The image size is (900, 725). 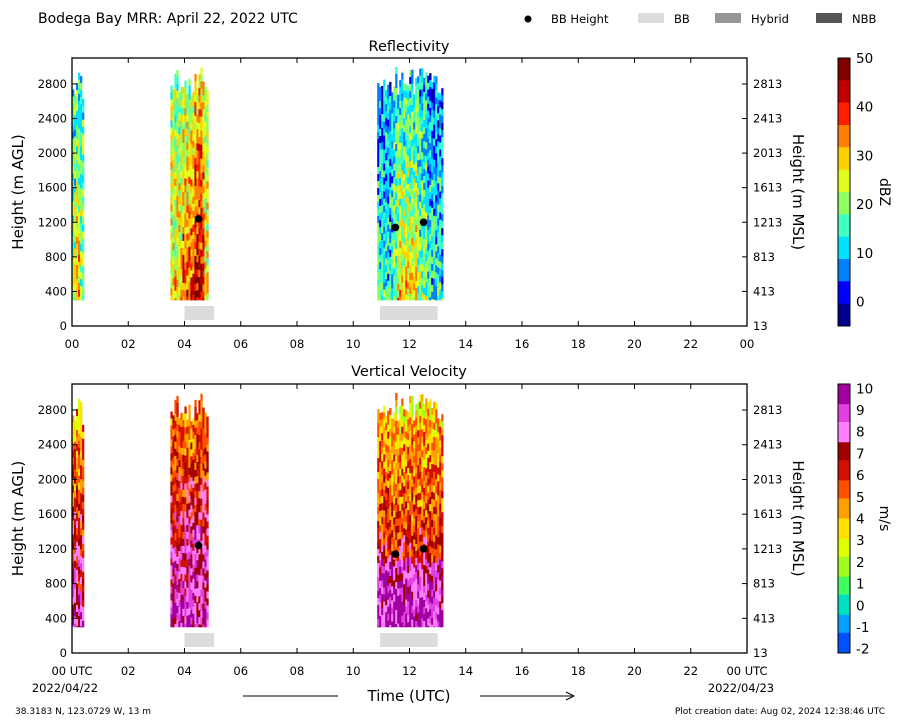 What do you see at coordinates (184, 671) in the screenshot?
I see `x-tick-label: 04` at bounding box center [184, 671].